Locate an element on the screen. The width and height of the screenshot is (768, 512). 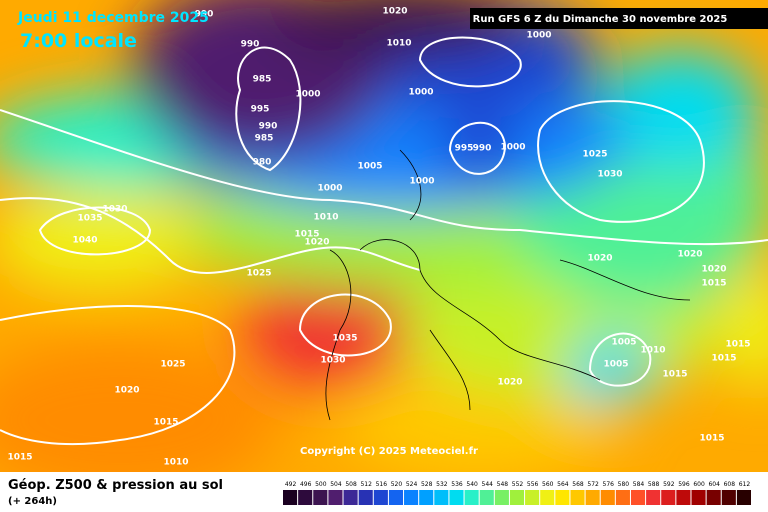
isobar-label: 1040 is located at coordinates (84, 241).